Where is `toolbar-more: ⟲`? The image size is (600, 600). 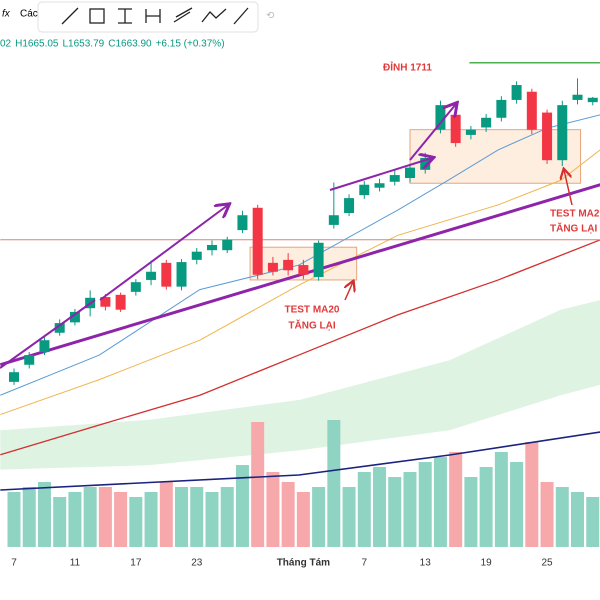
toolbar-more: ⟲ is located at coordinates (270, 16).